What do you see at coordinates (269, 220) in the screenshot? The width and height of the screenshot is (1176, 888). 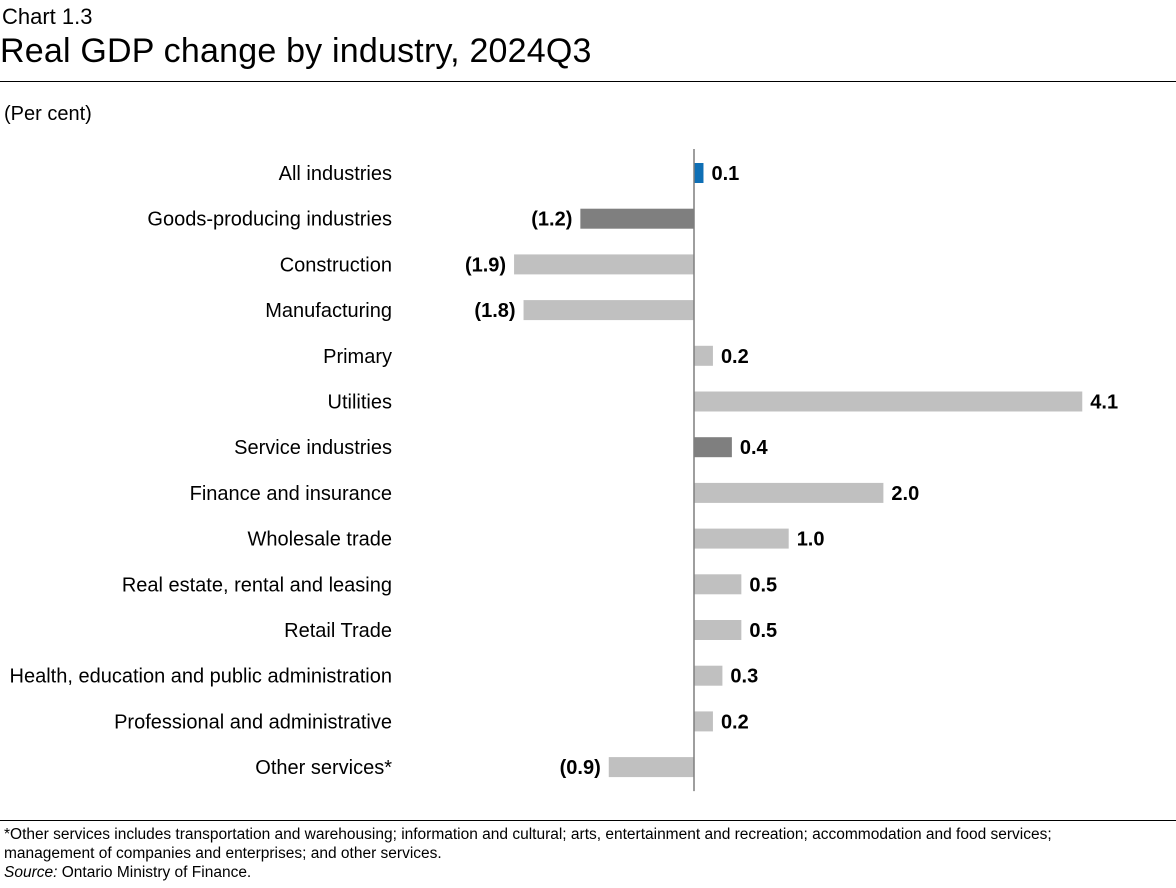 I see `category-label: Goods-producing industries` at bounding box center [269, 220].